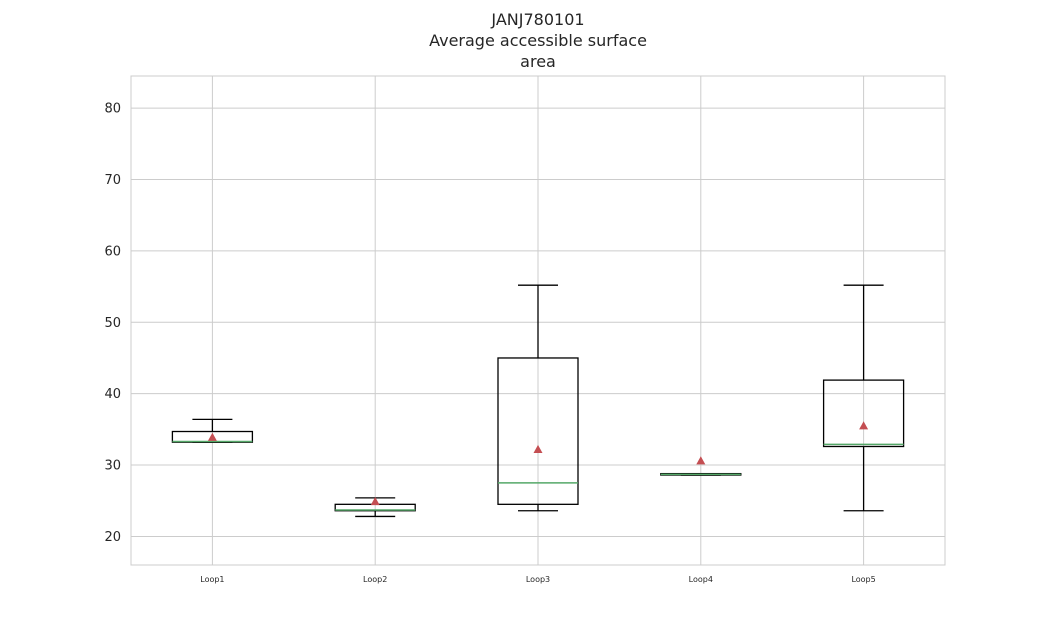  I want to click on chart-title-line: area, so click(538, 61).